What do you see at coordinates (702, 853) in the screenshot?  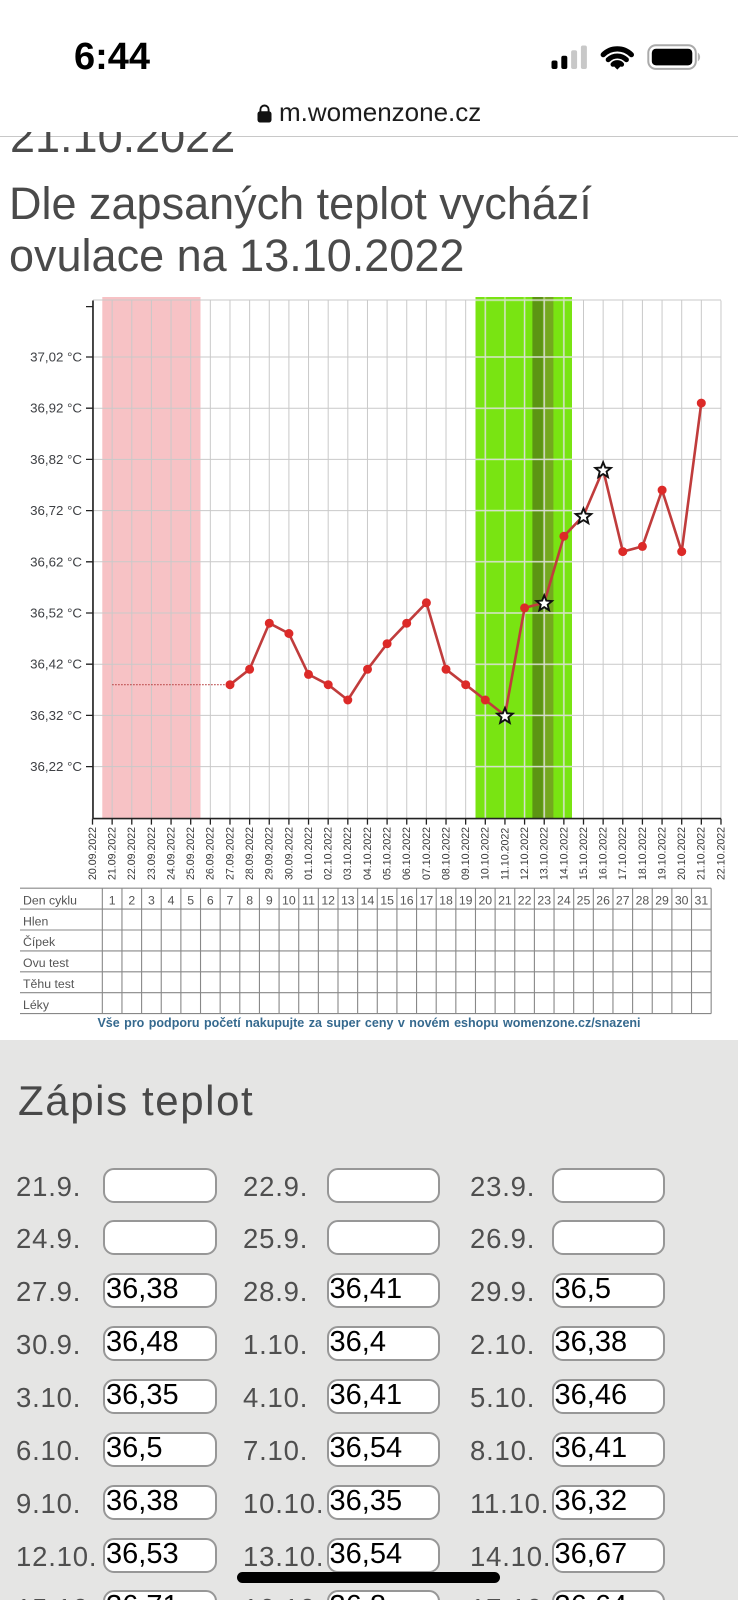 I see `svg-text: 21.10.2022` at bounding box center [702, 853].